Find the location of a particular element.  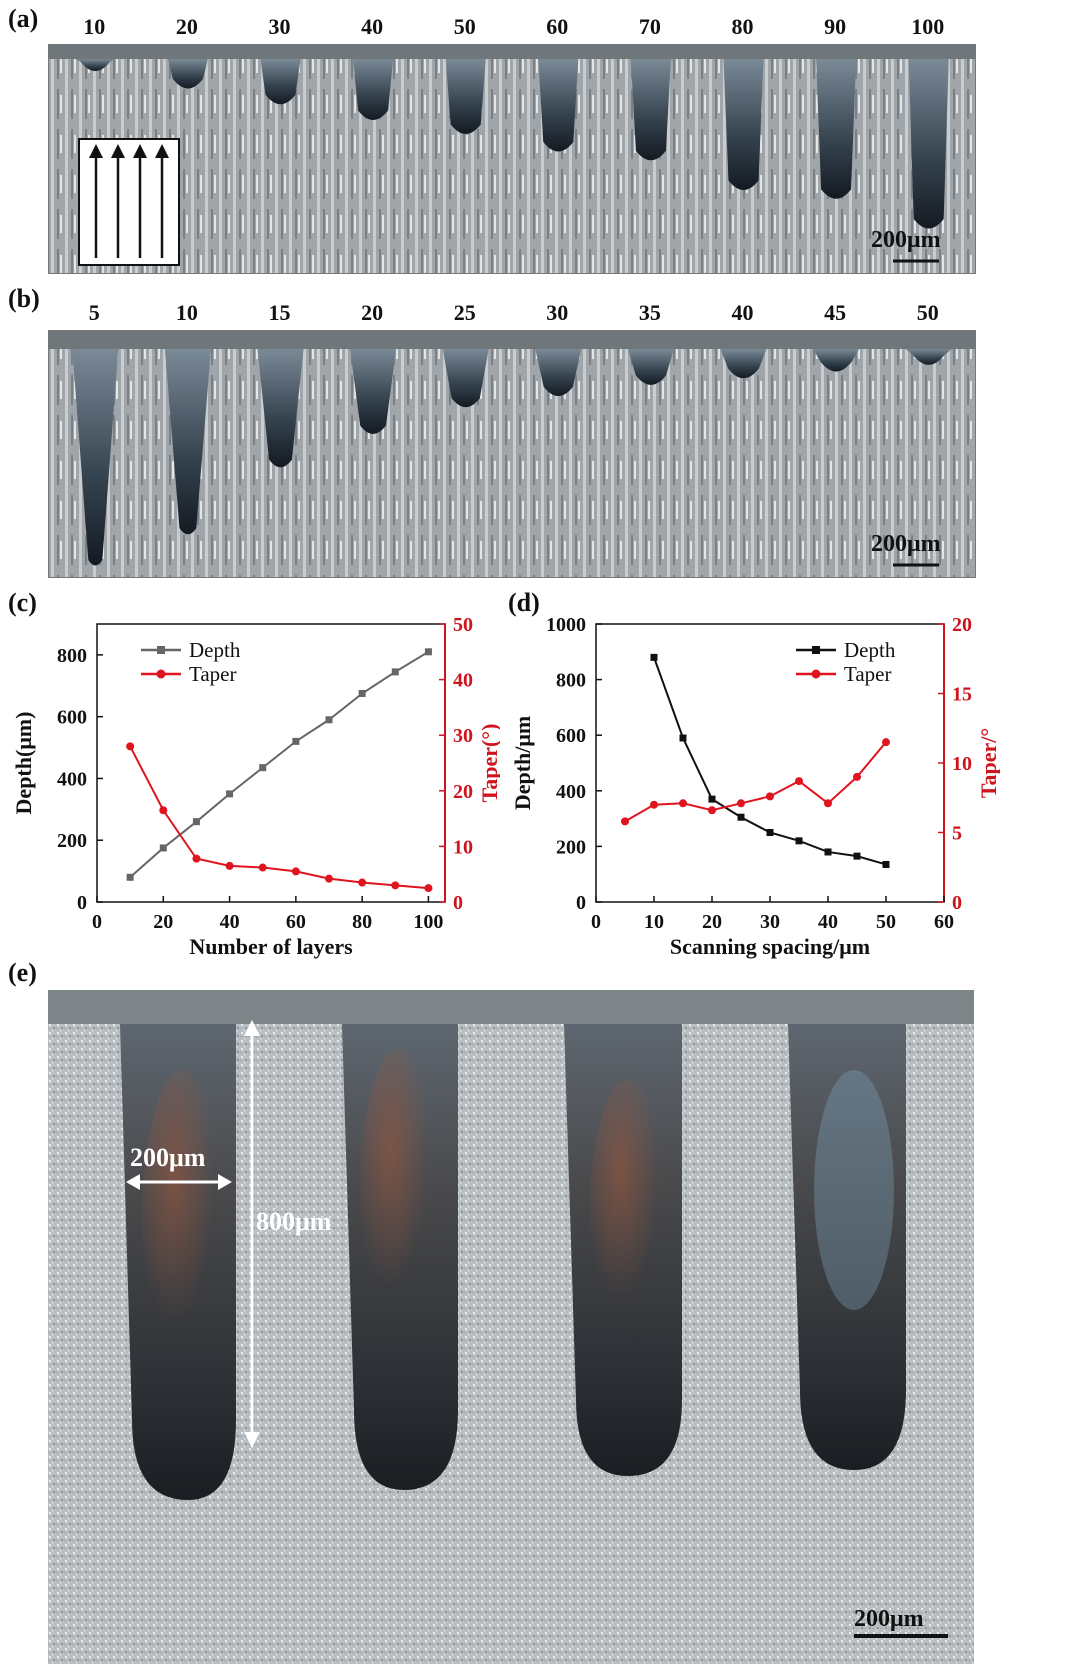

x-axis-title: Scanning spacing/μm is located at coordinates (770, 946).